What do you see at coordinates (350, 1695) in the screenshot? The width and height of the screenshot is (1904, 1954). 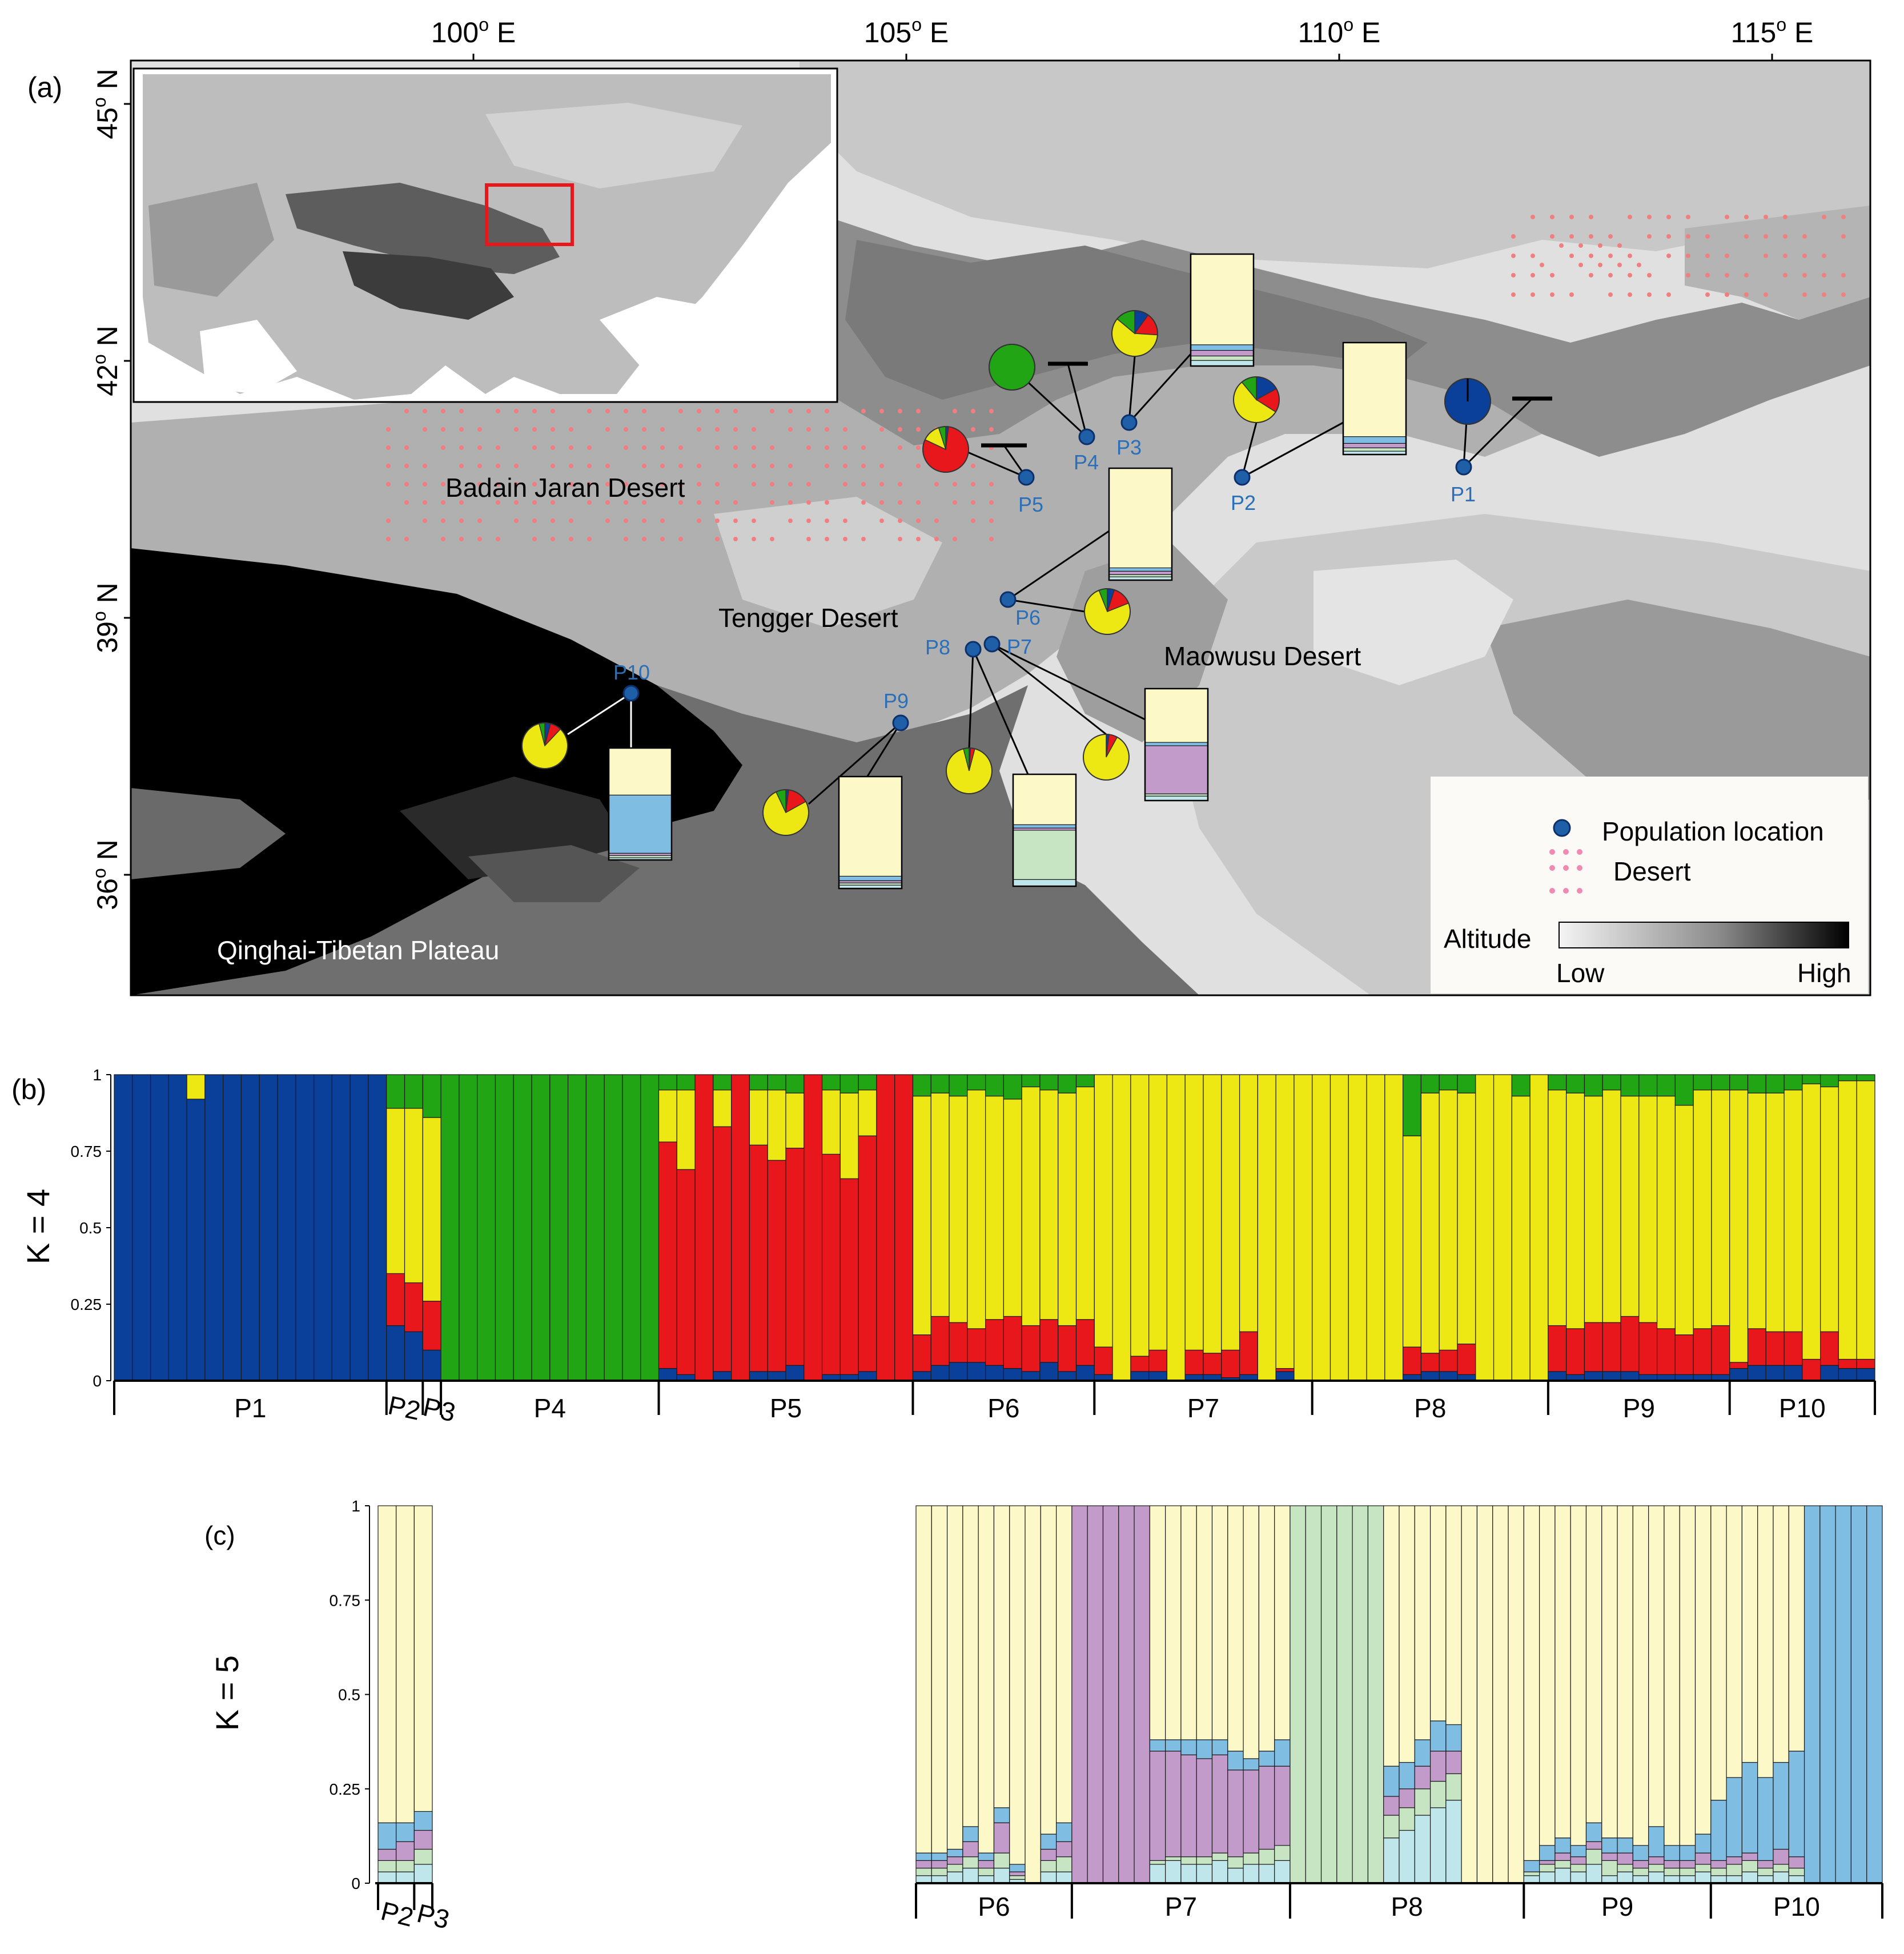 I see `k5-yaxis: 1 0.75 0.5 0.25 0` at bounding box center [350, 1695].